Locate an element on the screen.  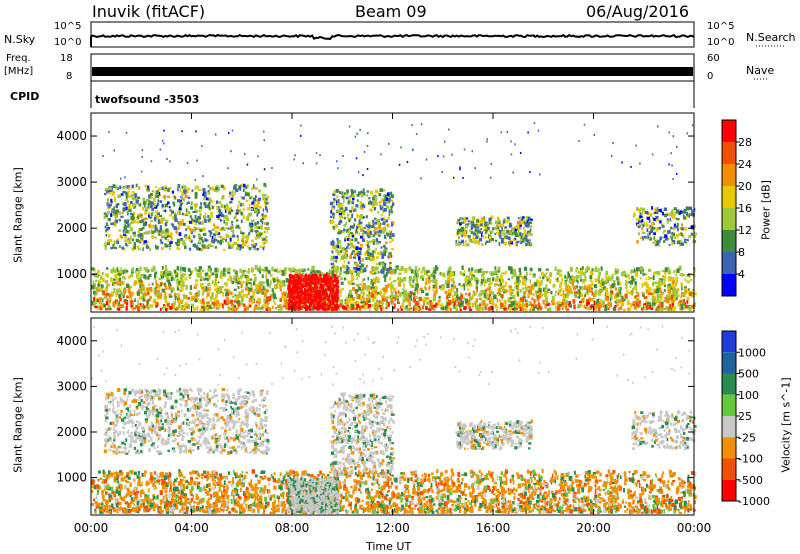
velocity-cbar-tick-label: 1000 is located at coordinates (752, 352).